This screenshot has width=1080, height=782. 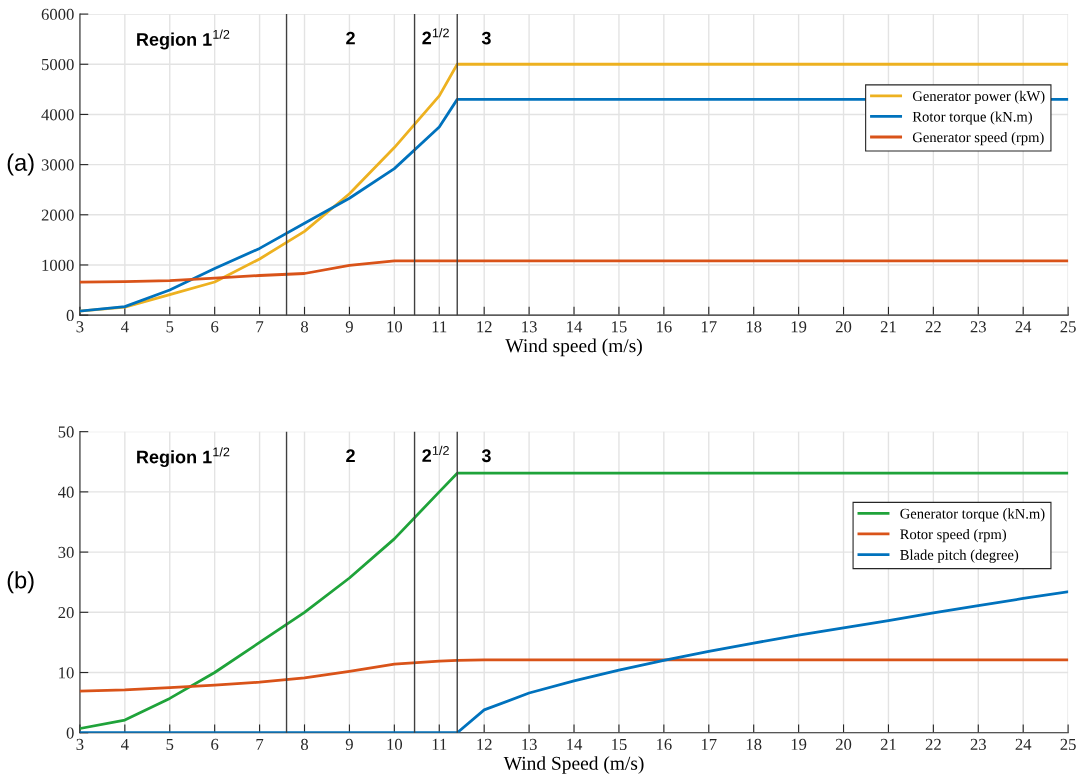 What do you see at coordinates (57, 215) in the screenshot?
I see `y-tick-label: 2000` at bounding box center [57, 215].